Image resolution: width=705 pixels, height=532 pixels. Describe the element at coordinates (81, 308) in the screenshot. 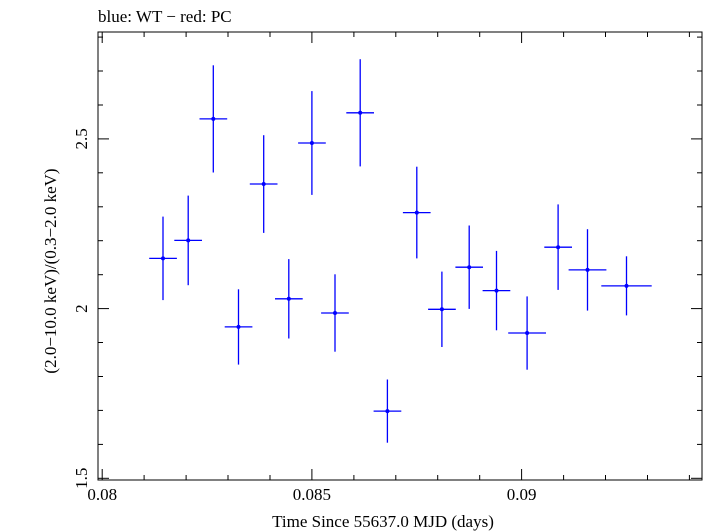

I see `y-tick-label: 2` at that location.